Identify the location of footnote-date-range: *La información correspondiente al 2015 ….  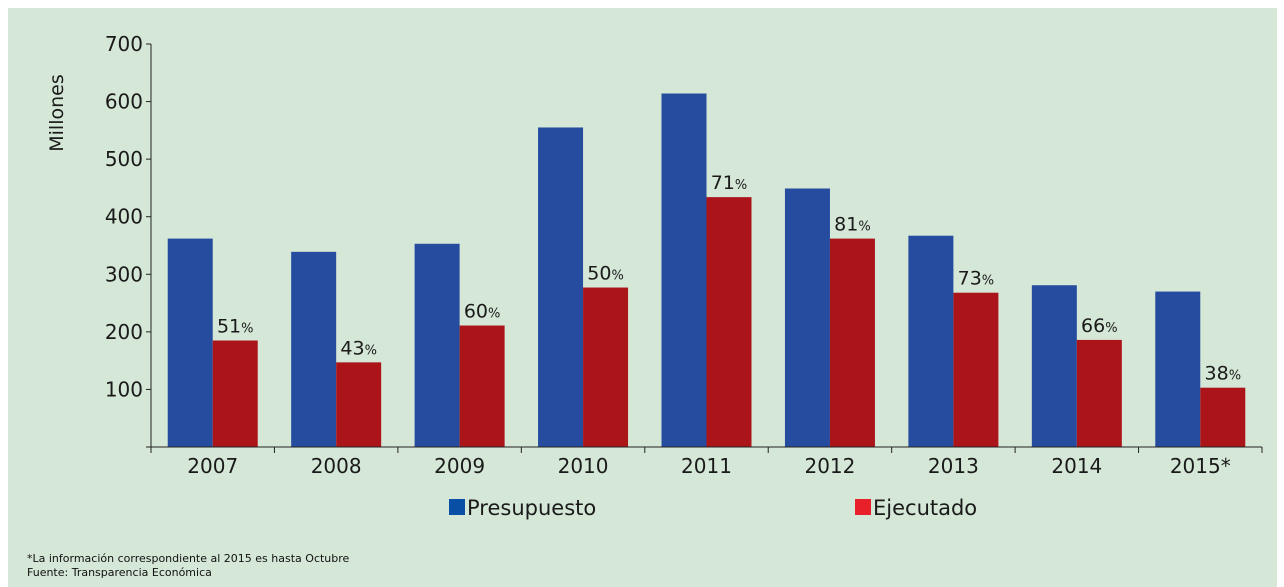
(188, 558).